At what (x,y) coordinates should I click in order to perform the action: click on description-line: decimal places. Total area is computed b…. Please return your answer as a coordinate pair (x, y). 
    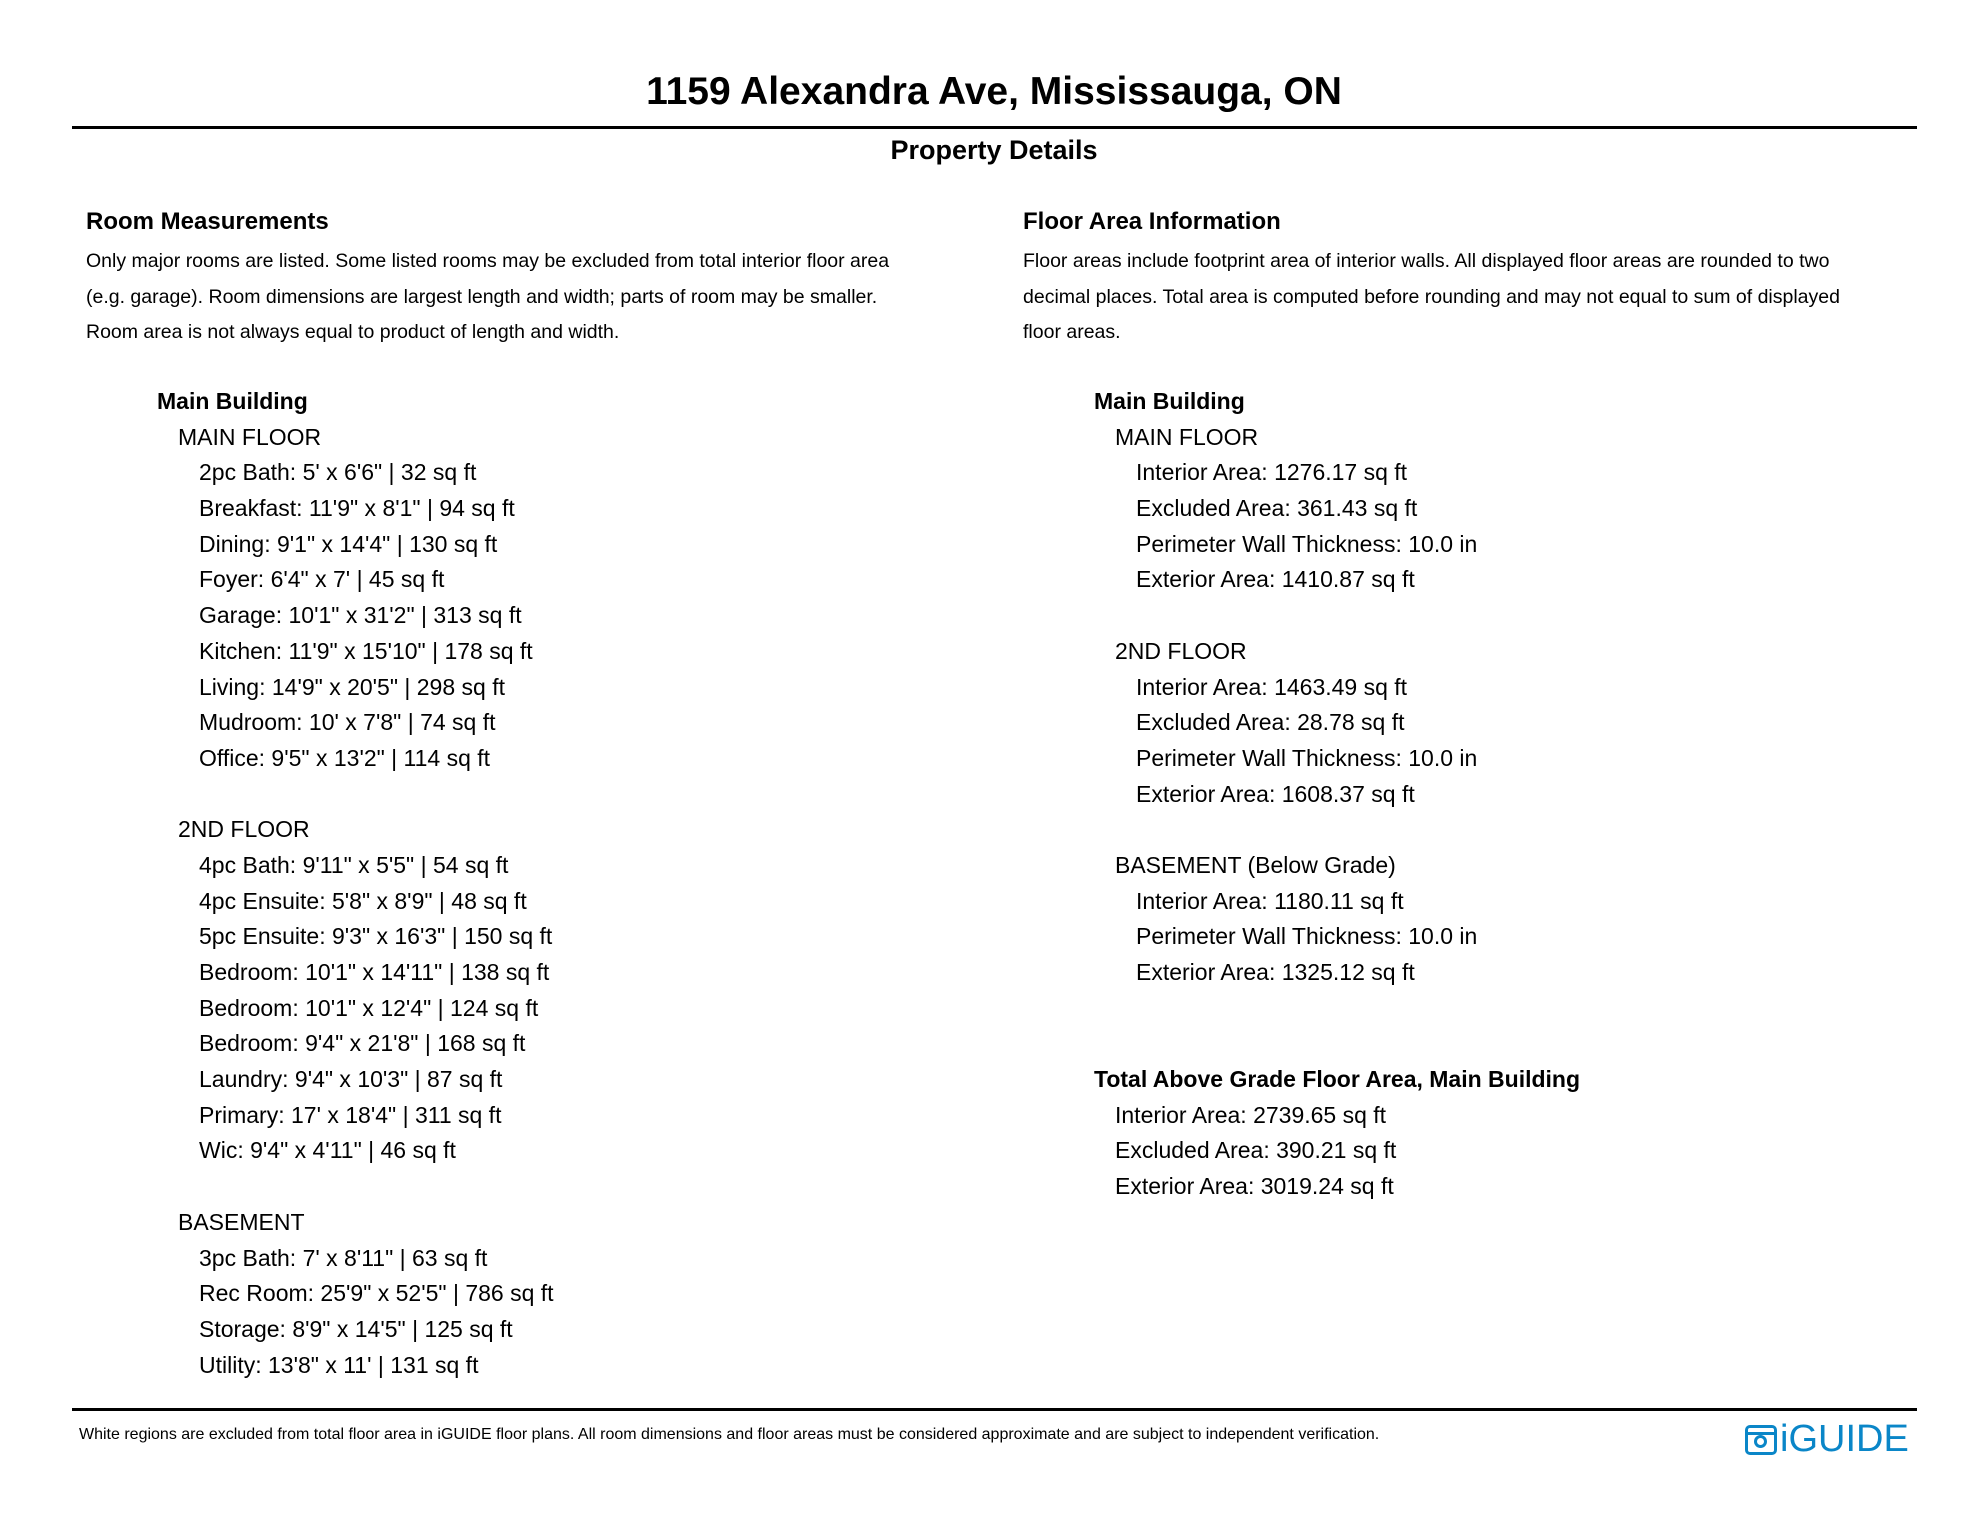
    Looking at the image, I should click on (1431, 296).